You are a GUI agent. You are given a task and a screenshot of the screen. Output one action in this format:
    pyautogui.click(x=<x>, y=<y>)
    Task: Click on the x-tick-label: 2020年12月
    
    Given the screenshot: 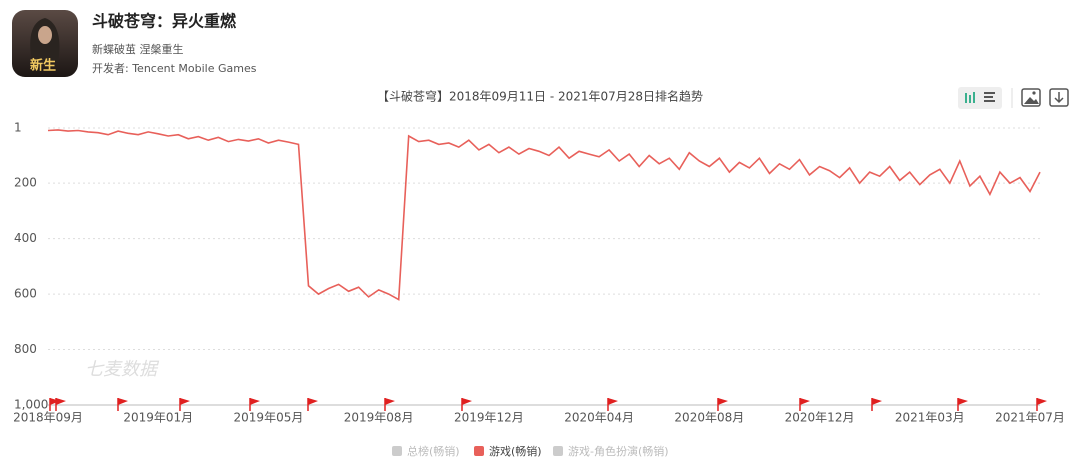 What is the action you would take?
    pyautogui.click(x=820, y=418)
    